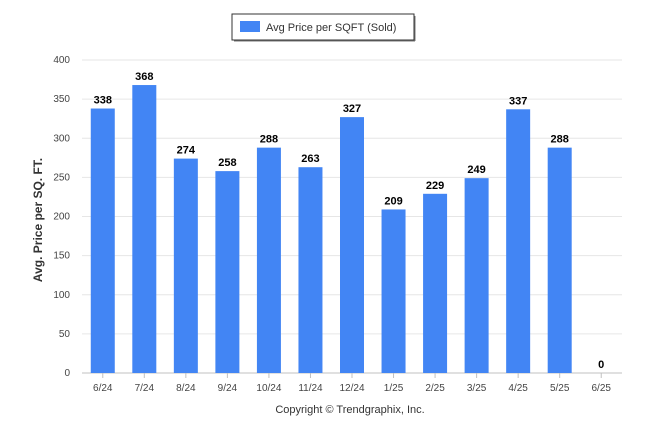 The image size is (646, 434). What do you see at coordinates (349, 410) in the screenshot?
I see `copyright-text: Copyright © Trendgraphix, Inc.` at bounding box center [349, 410].